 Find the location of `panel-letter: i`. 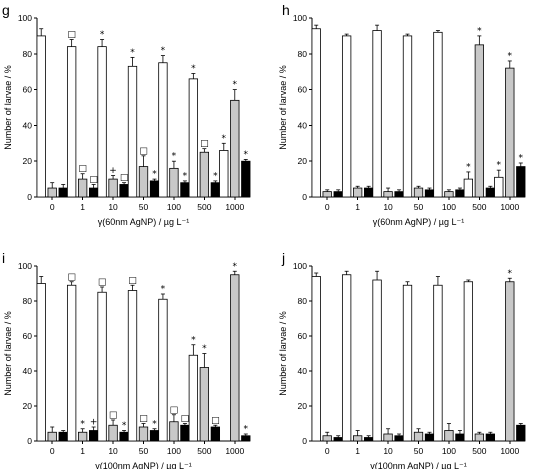

panel-letter: i is located at coordinates (3, 258).